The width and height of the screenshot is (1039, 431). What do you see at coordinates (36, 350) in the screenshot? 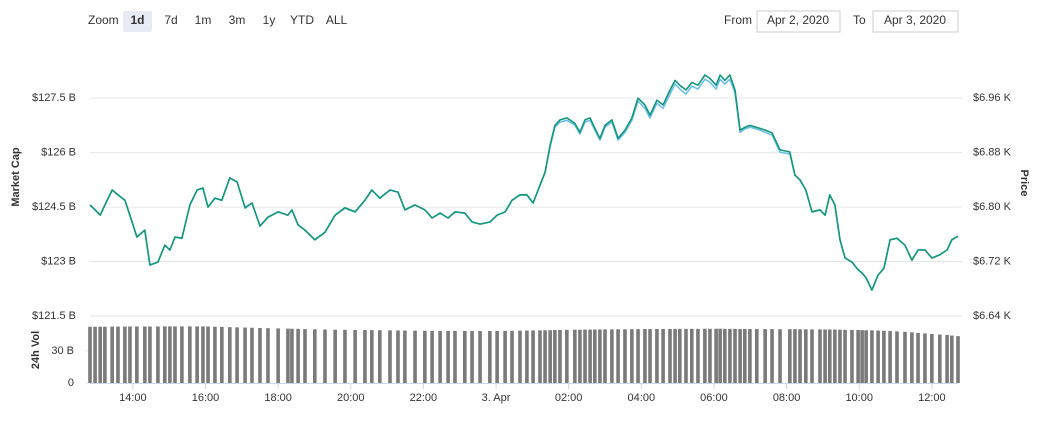
I see `axis-title: 24h Vol` at bounding box center [36, 350].